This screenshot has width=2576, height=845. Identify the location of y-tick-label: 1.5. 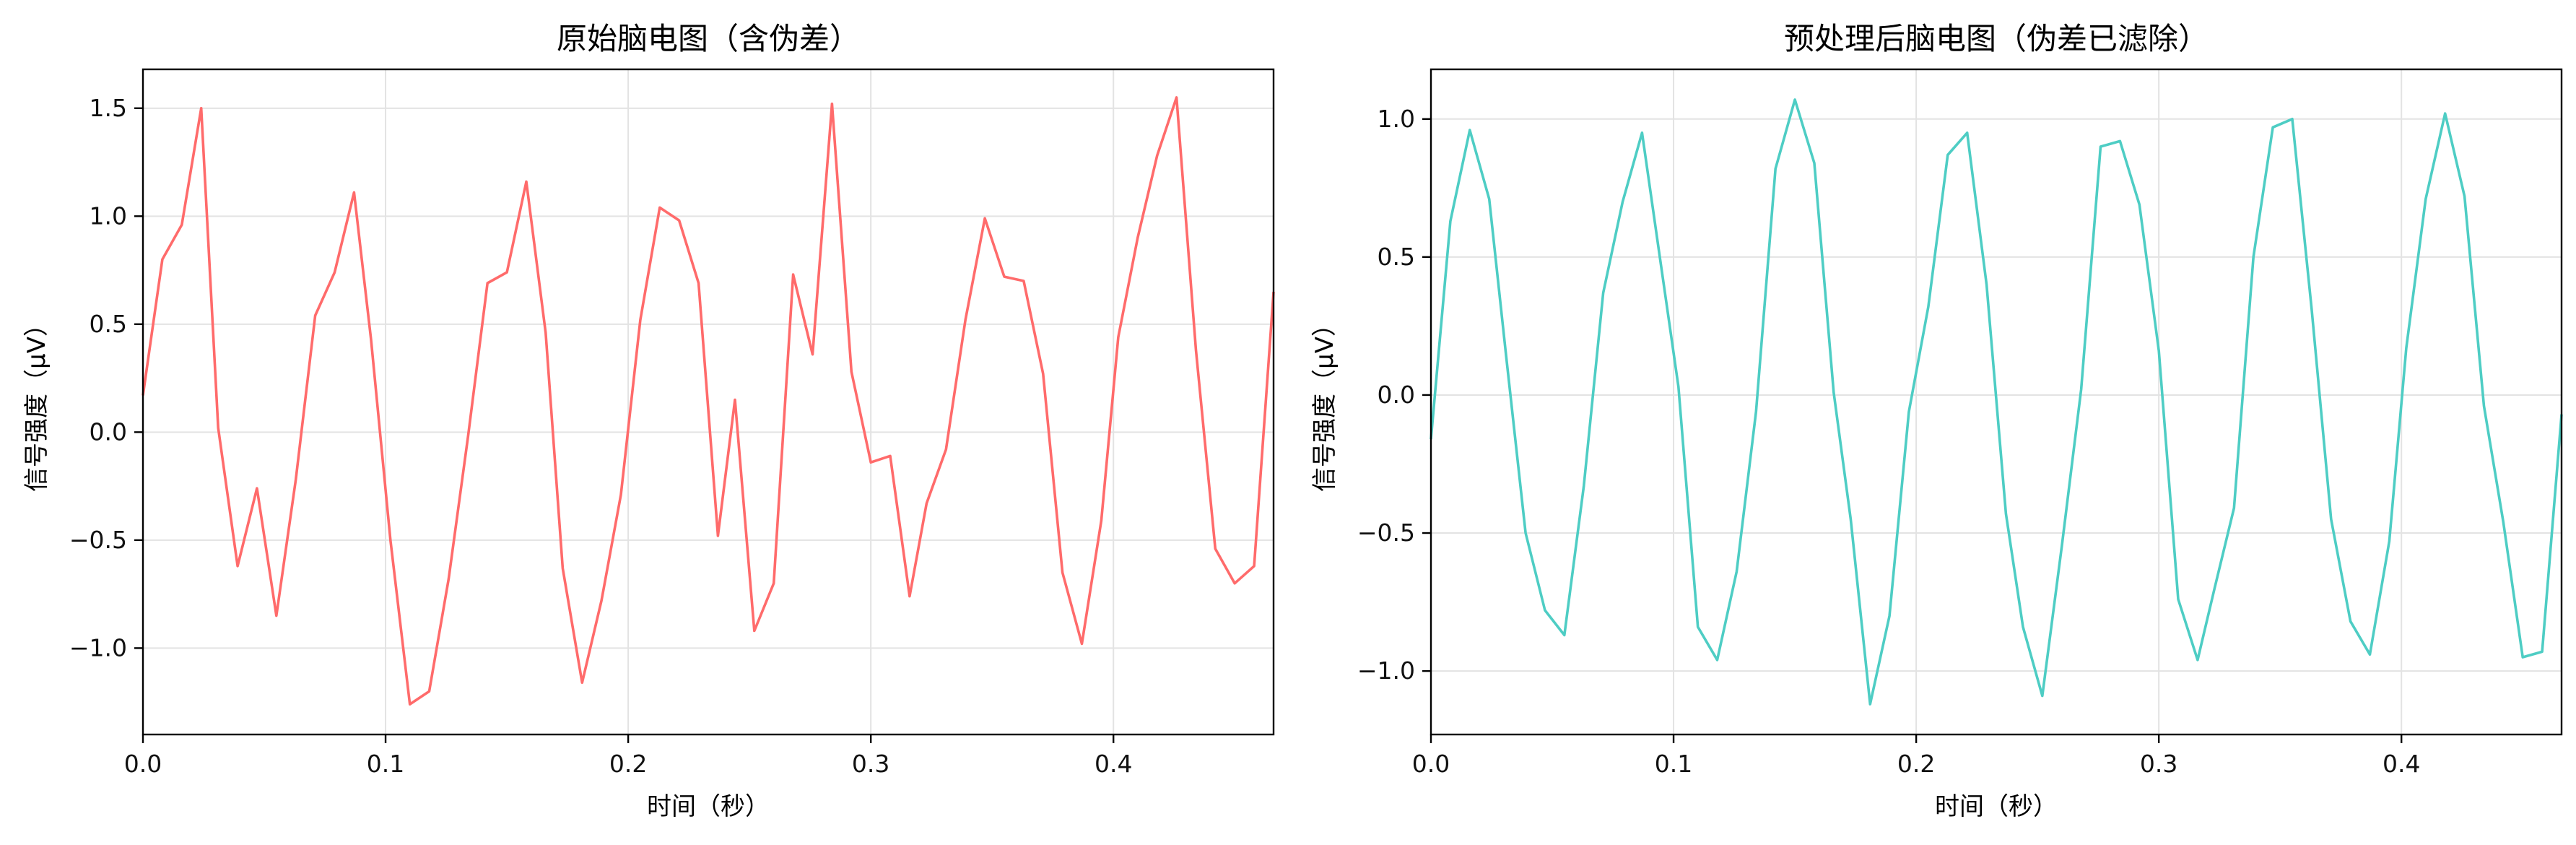
(108, 108).